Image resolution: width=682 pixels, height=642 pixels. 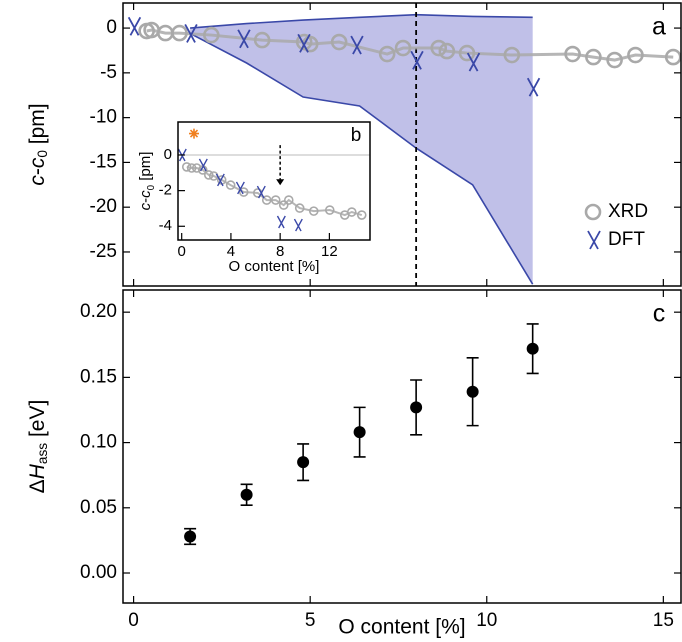 I want to click on panel-label: a, so click(x=659, y=27).